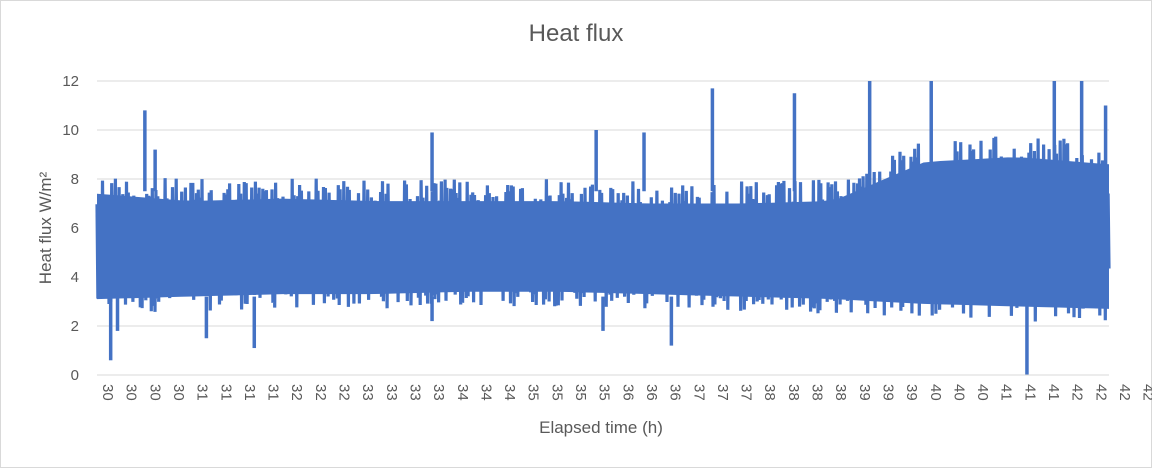 The image size is (1152, 468). What do you see at coordinates (70, 228) in the screenshot?
I see `y-tick-labels: 0 2 4 6 8 10 12` at bounding box center [70, 228].